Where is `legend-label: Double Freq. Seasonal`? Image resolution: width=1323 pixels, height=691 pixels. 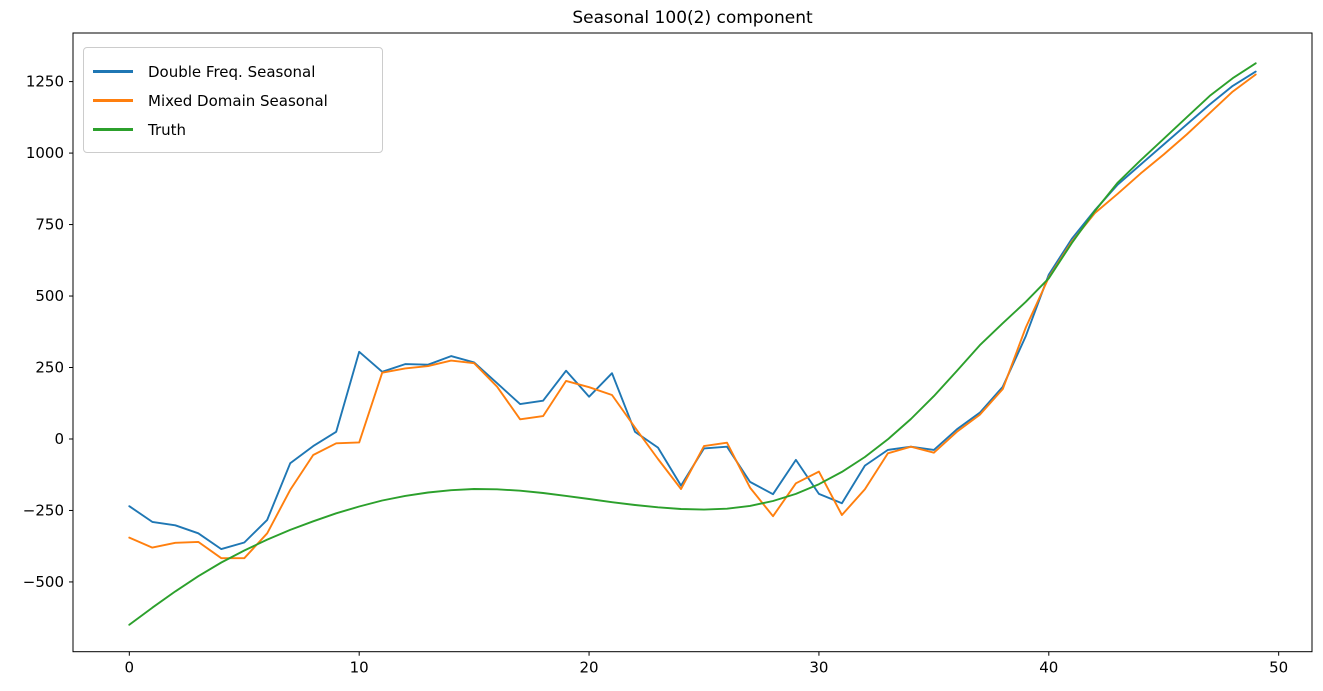
legend-label: Double Freq. Seasonal is located at coordinates (232, 71).